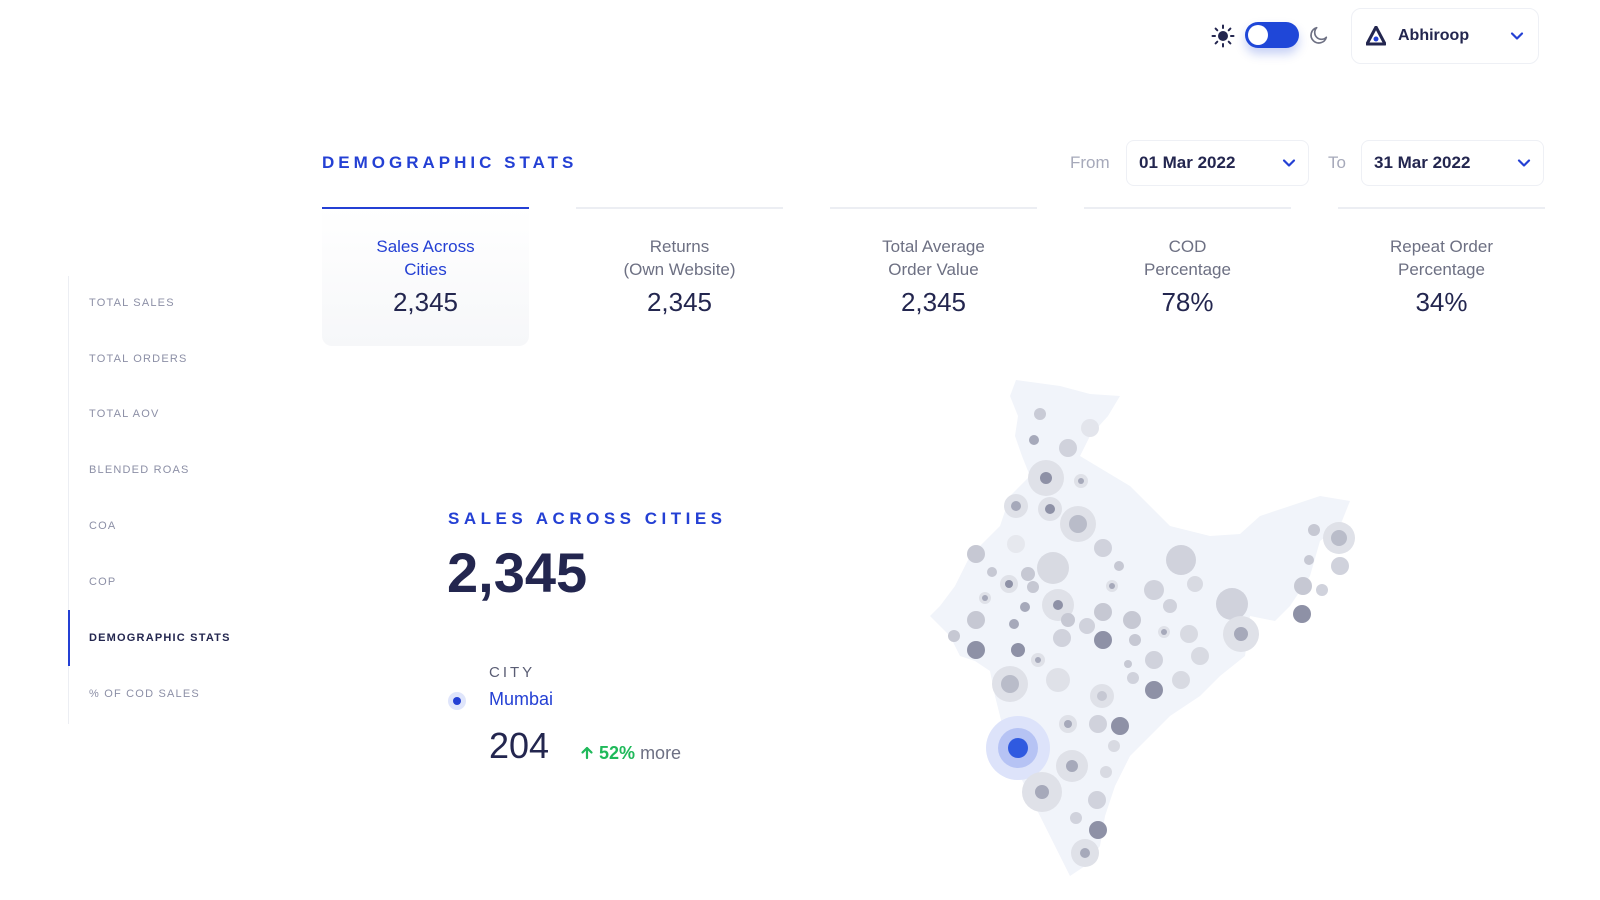  I want to click on user-menu: Abhiroop, so click(1445, 36).